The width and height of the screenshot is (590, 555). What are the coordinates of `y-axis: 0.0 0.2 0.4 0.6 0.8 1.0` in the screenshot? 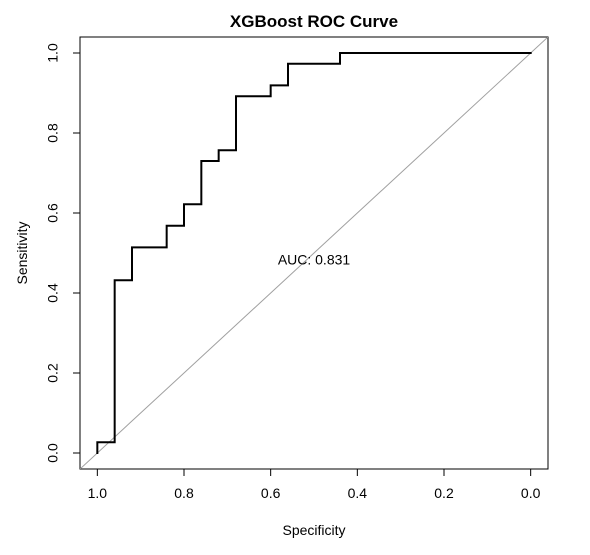 It's located at (63, 253).